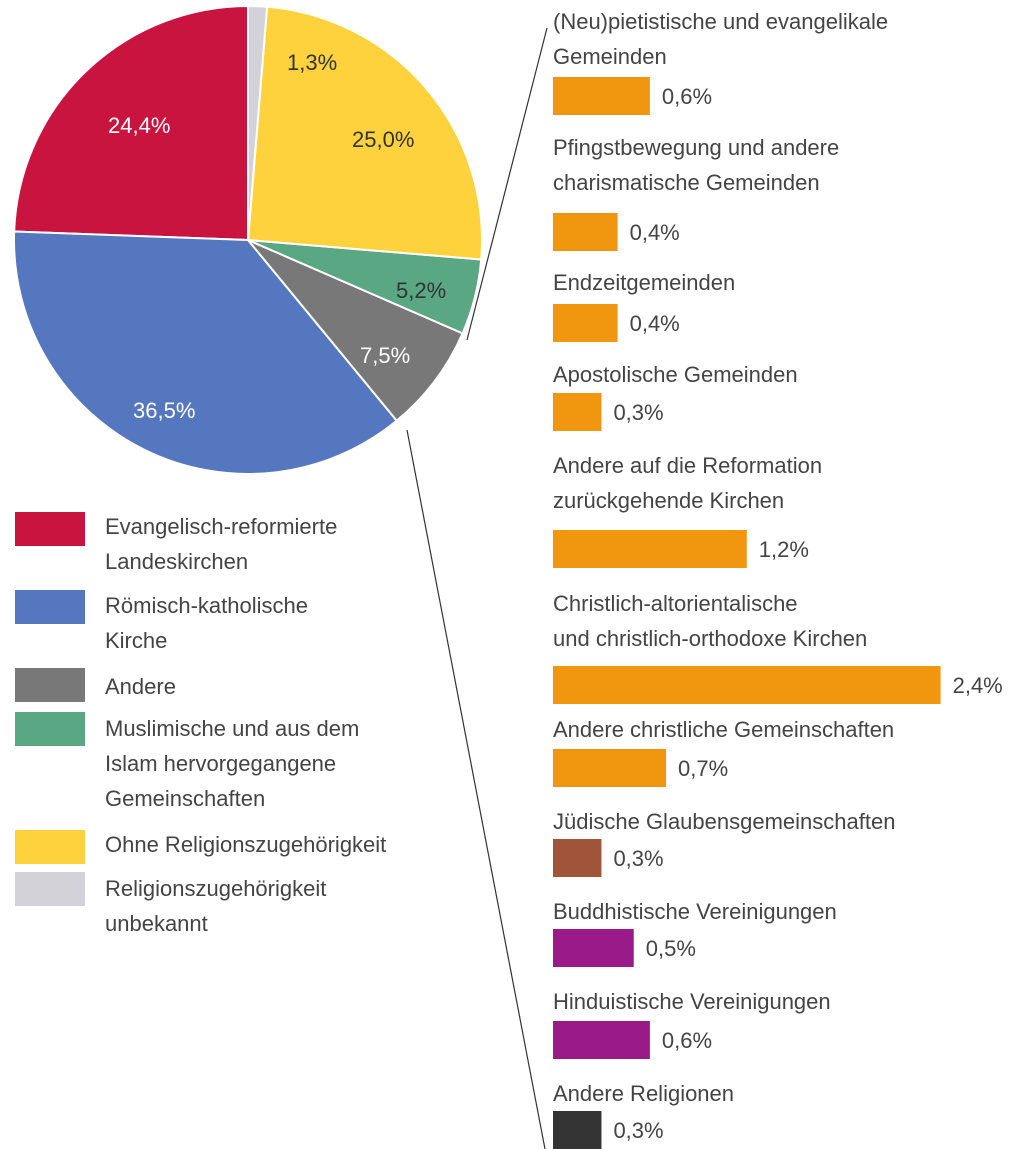 Image resolution: width=1014 pixels, height=1149 pixels. Describe the element at coordinates (644, 282) in the screenshot. I see `bar-category: Endzeitgemeinden` at that location.